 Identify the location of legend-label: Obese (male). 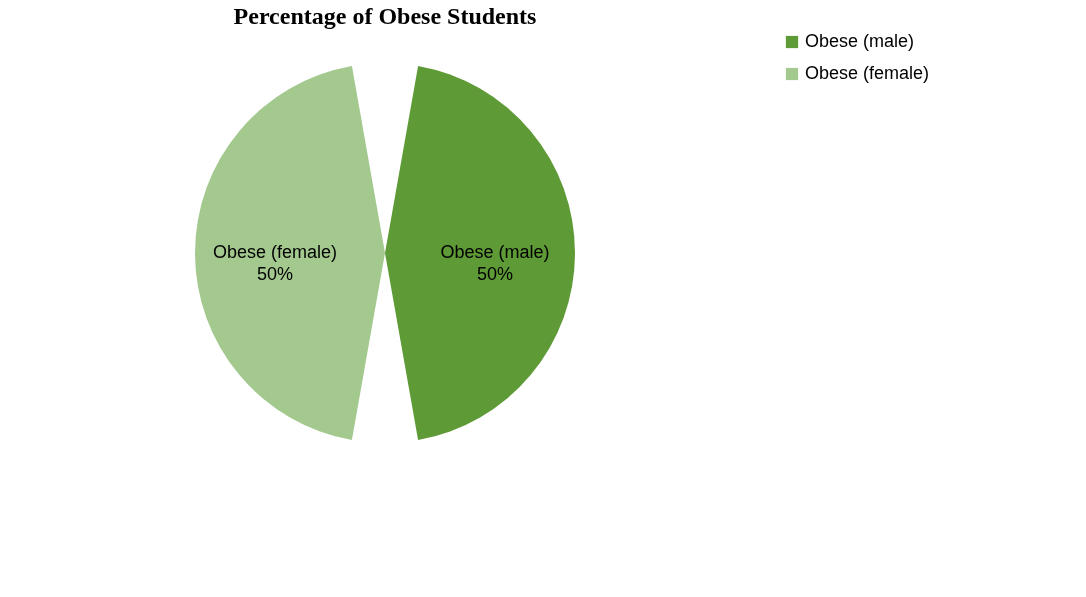
(860, 41).